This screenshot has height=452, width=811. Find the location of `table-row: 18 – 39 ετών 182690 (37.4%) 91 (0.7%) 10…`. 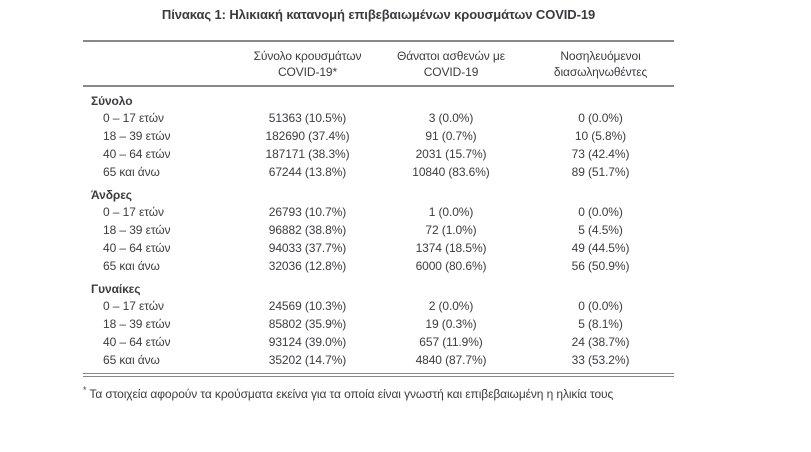

table-row: 18 – 39 ετών 182690 (37.4%) 91 (0.7%) 10… is located at coordinates (378, 136).